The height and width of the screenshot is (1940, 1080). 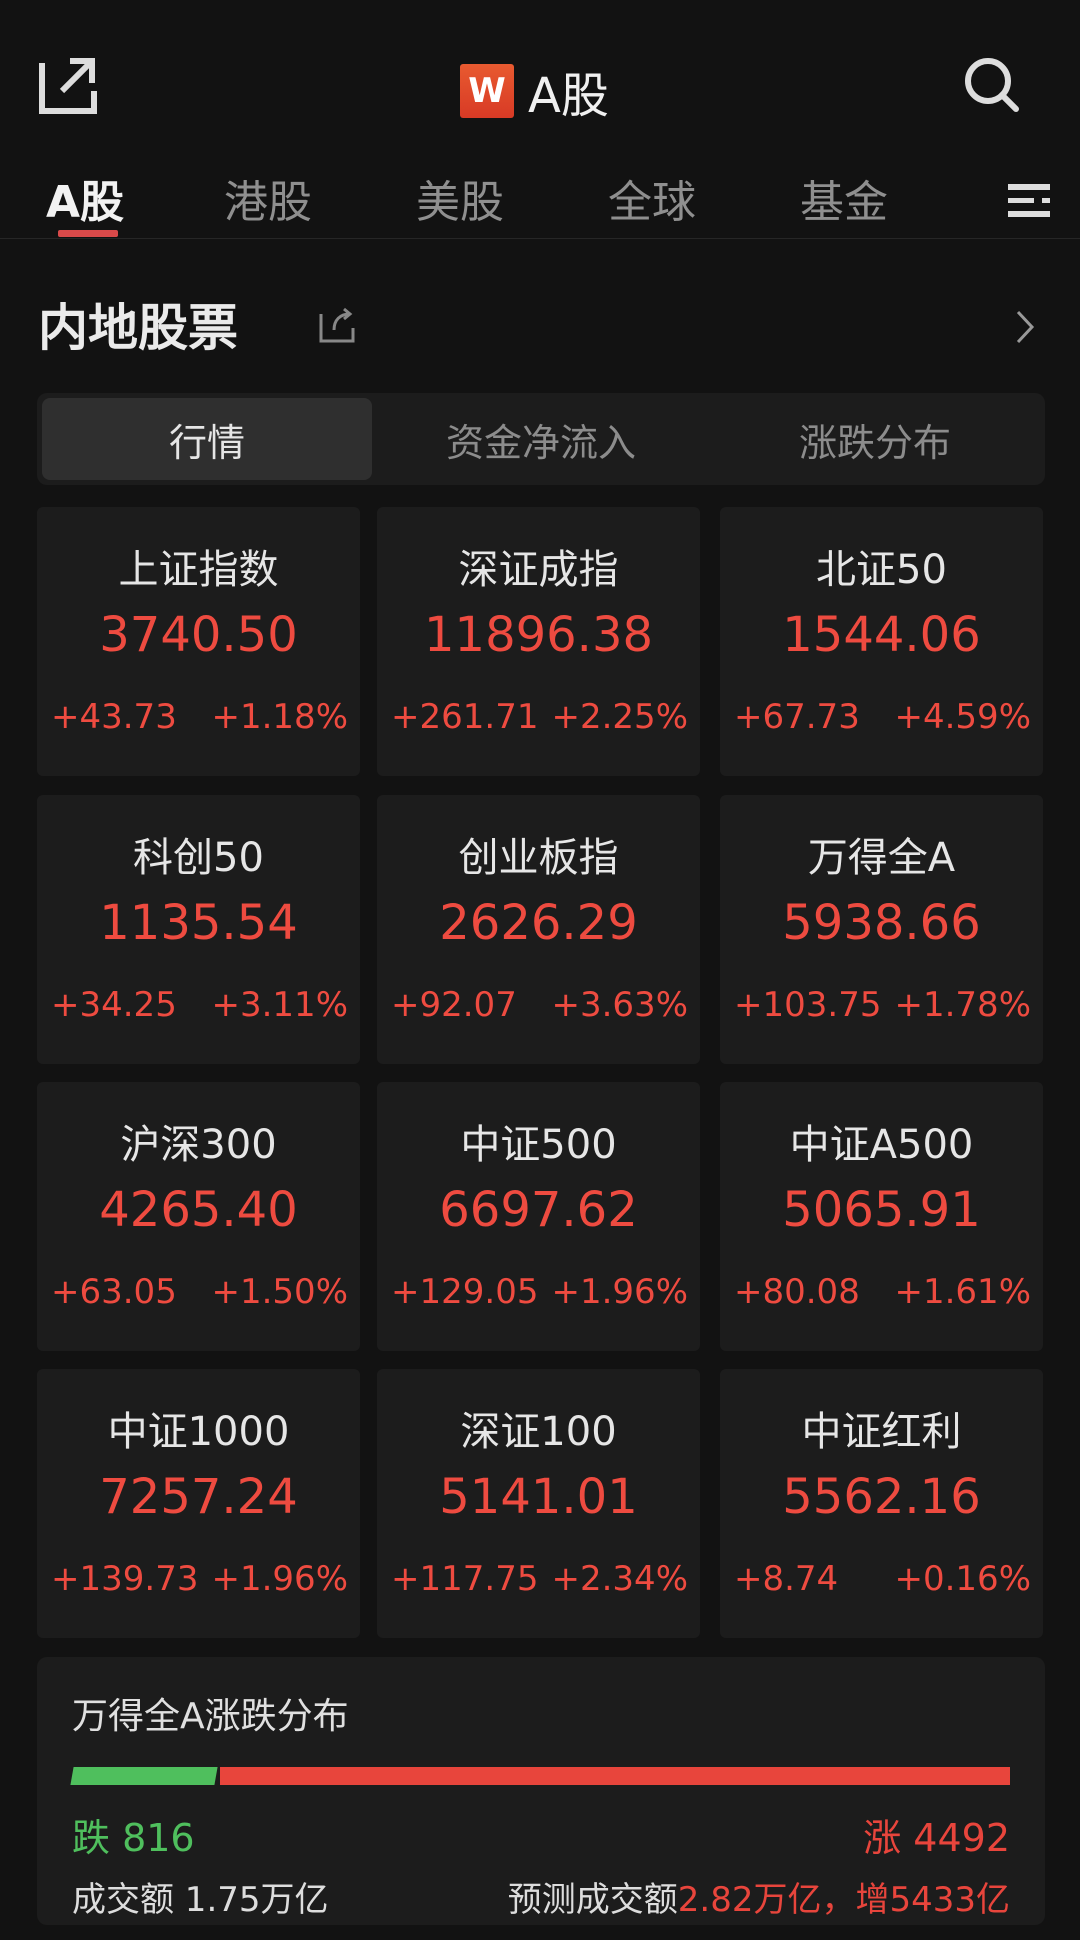 I want to click on index-value: 1544.06, so click(x=881, y=635).